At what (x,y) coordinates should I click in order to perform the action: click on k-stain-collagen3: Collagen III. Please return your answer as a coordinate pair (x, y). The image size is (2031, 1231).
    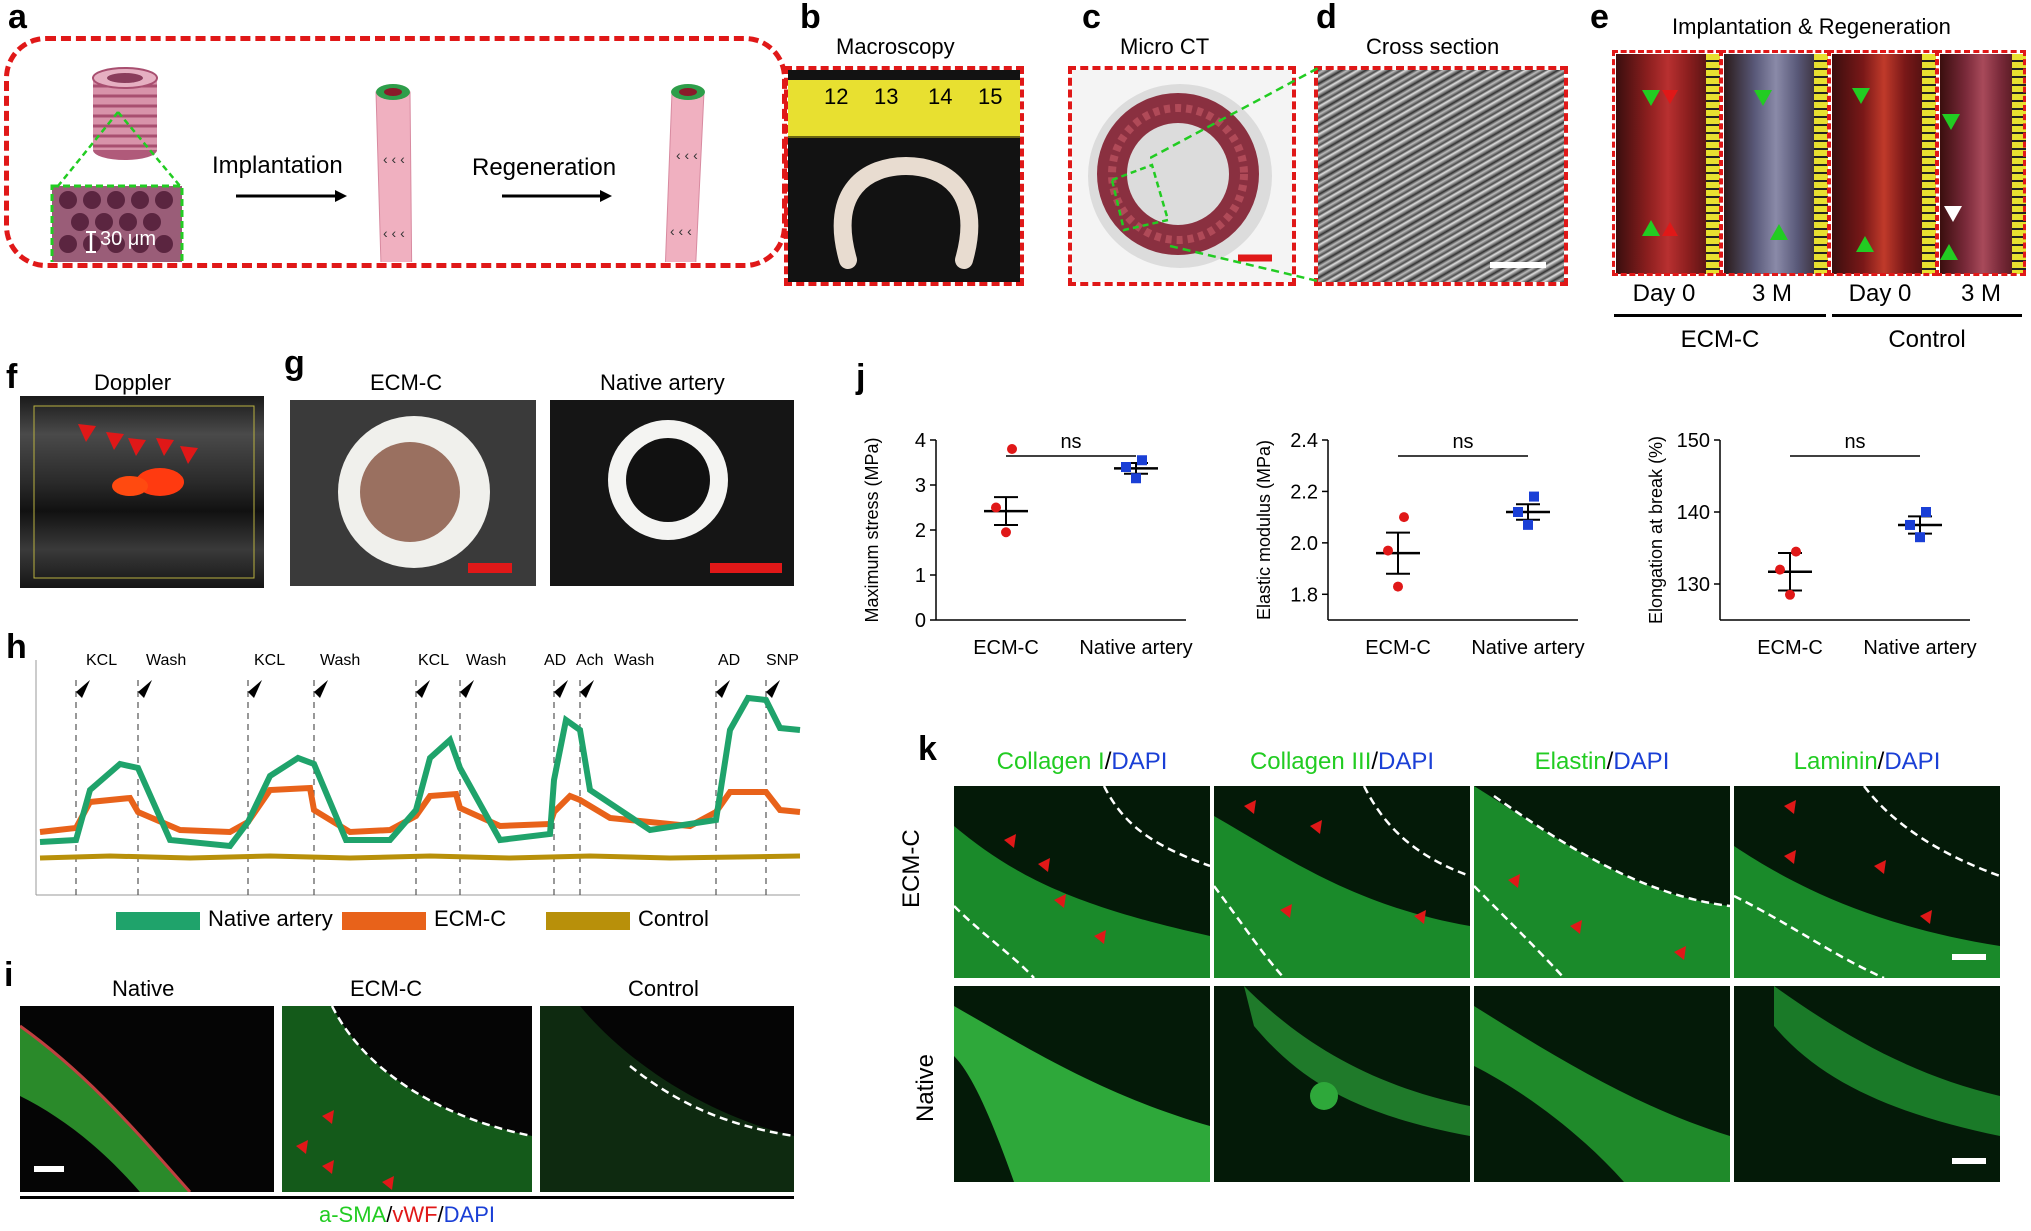
    Looking at the image, I should click on (1310, 761).